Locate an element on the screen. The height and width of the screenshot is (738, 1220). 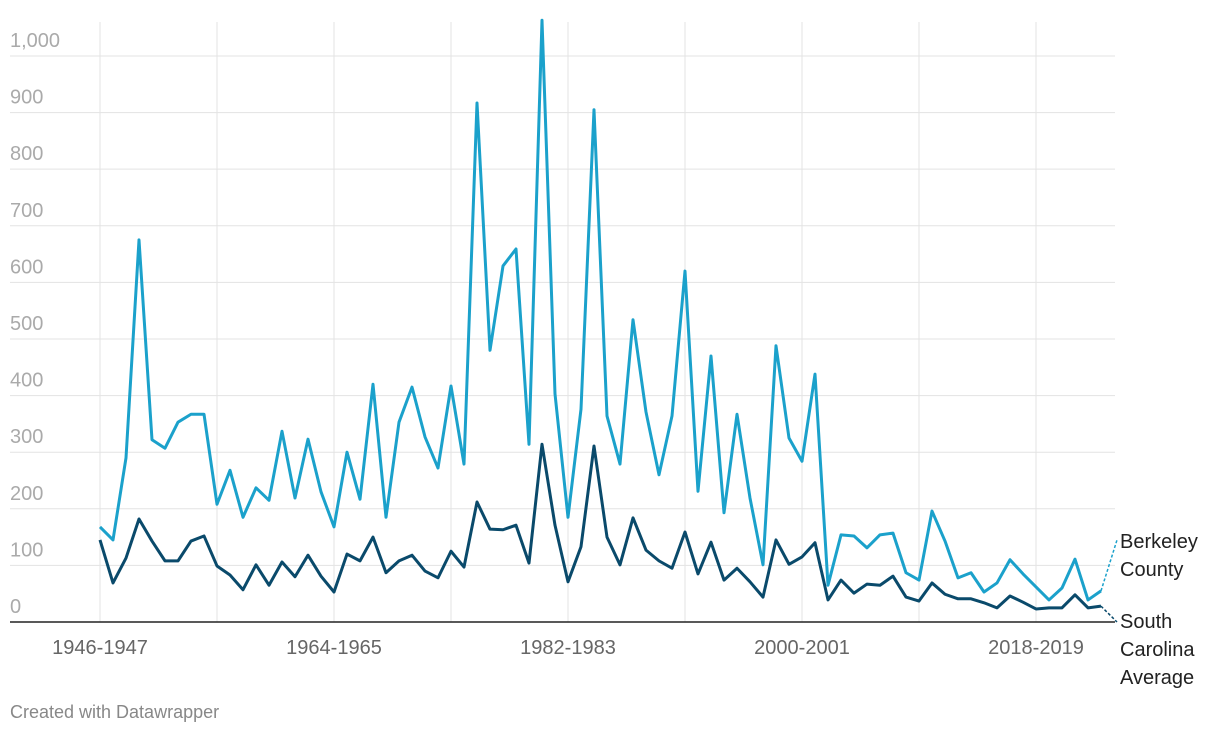
x-tick-label: 2000-2001 is located at coordinates (802, 648).